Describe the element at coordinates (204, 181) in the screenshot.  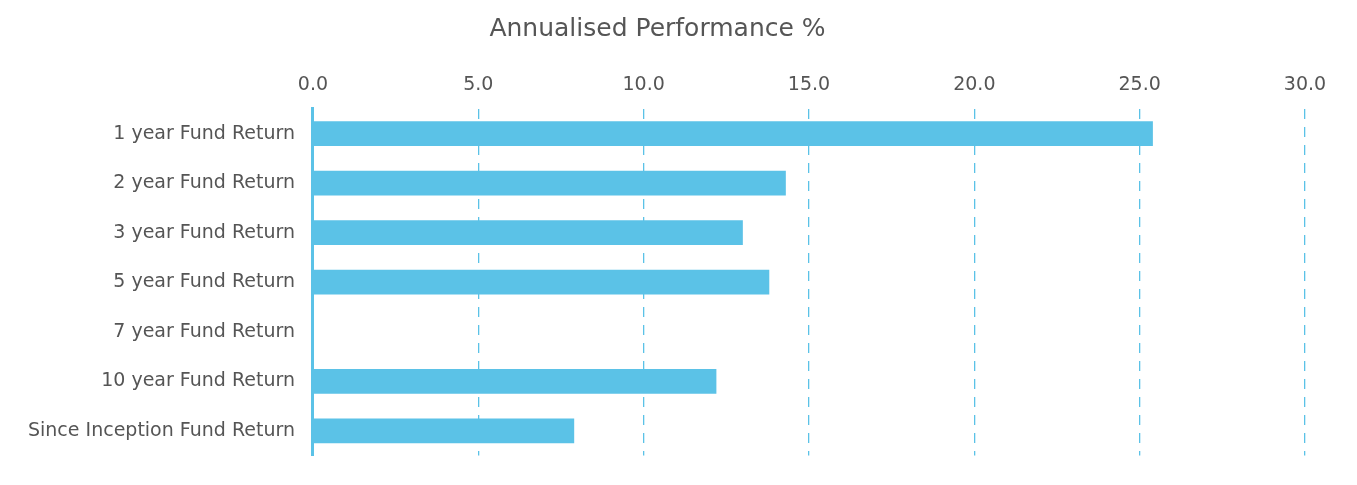
I see `y-tick-label: 2 year Fund Return` at that location.